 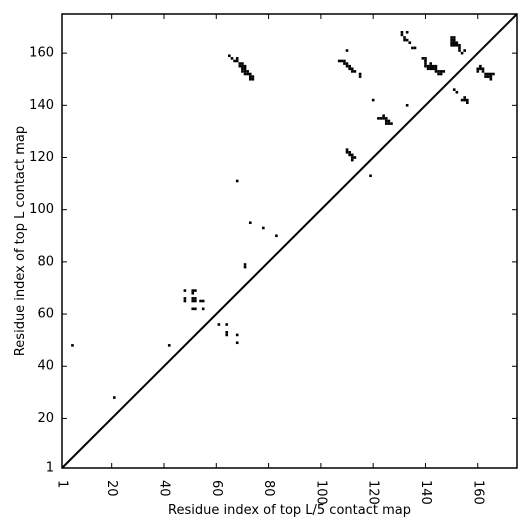 I want to click on x-tick-label: 60, so click(x=216, y=488).